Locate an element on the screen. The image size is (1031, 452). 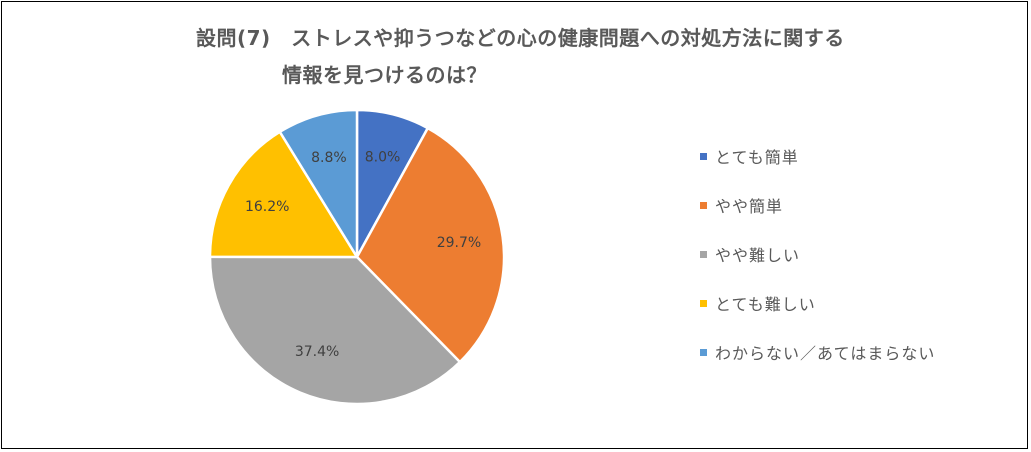
legend-item-fairly-difficult: やや難しい is located at coordinates (750, 254).